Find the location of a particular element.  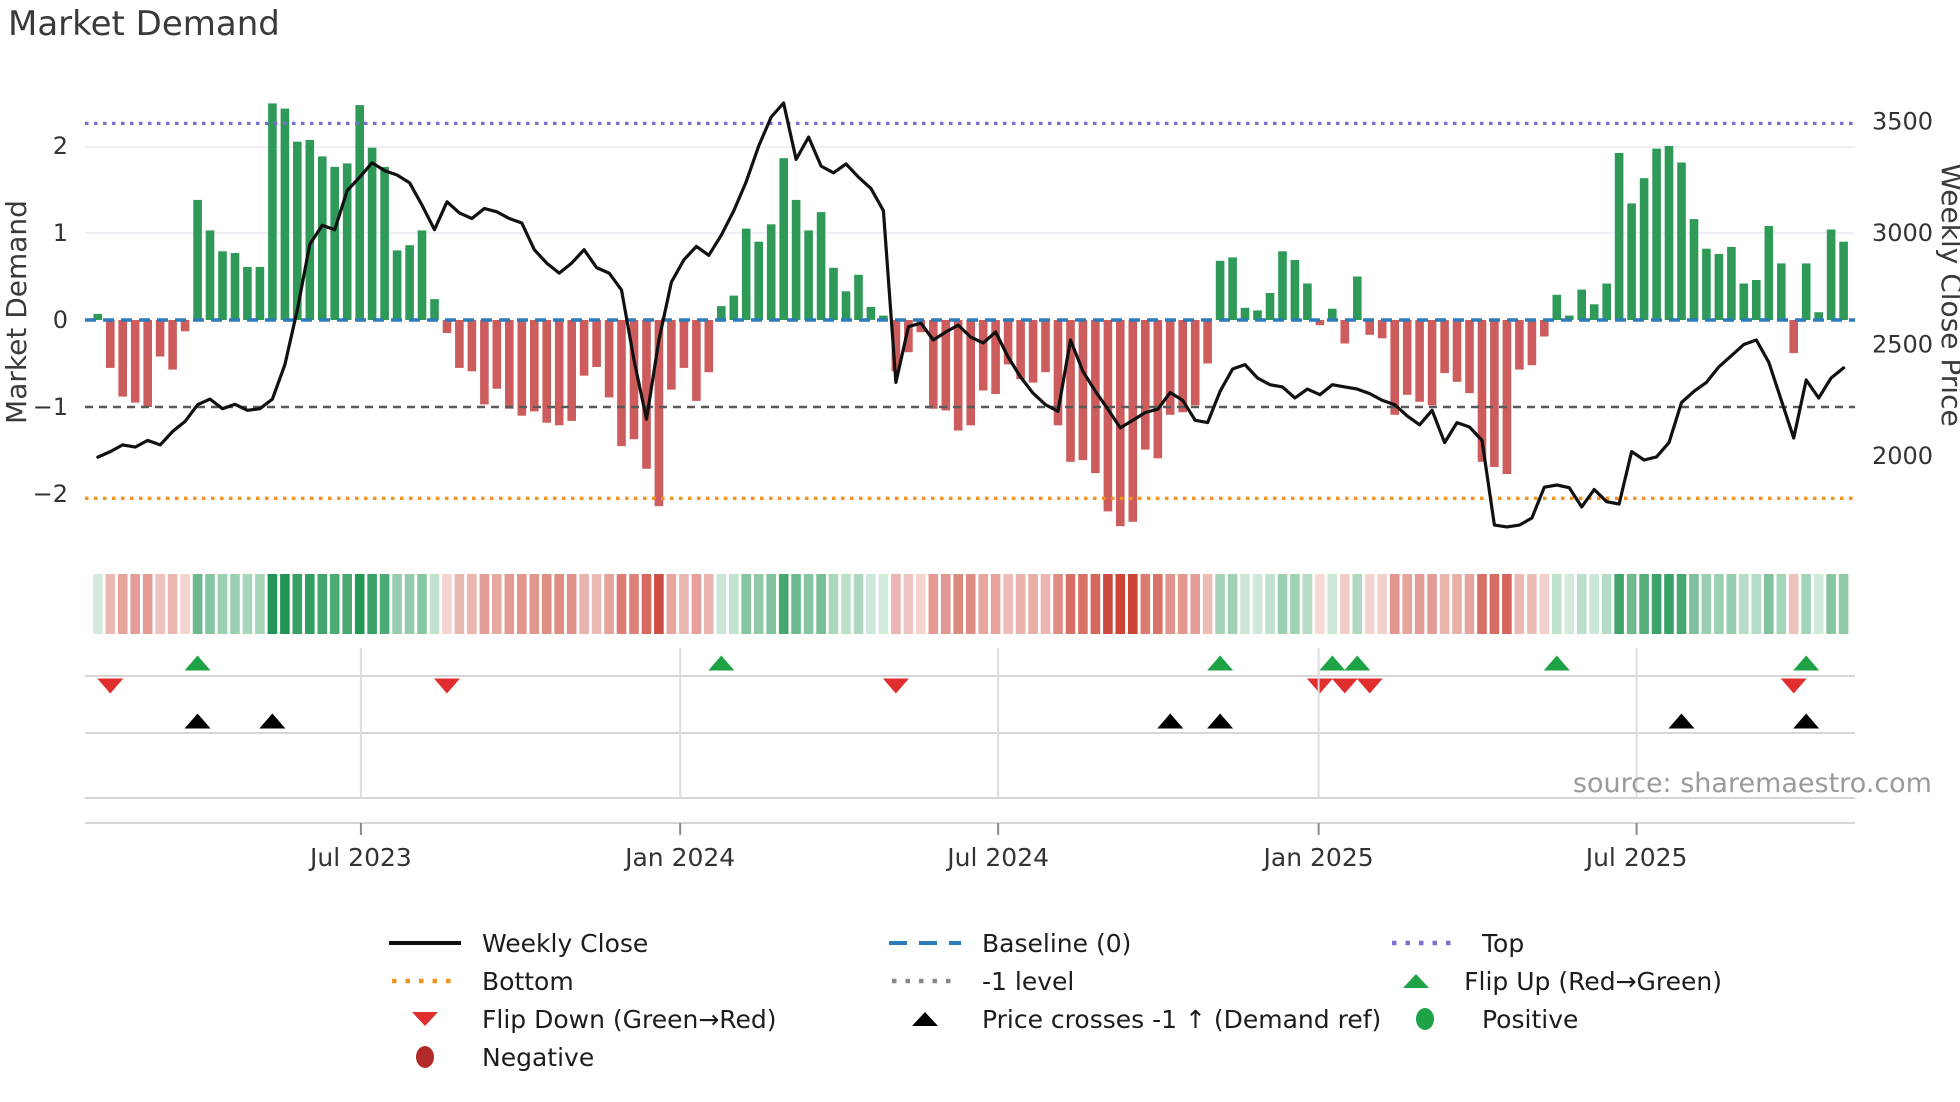

source-note: source: sharemaestro.com is located at coordinates (1752, 783).